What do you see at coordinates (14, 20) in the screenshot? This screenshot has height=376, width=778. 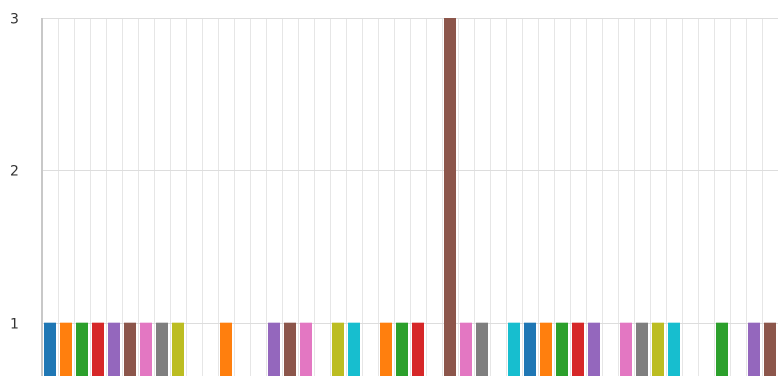 I see `y-tick-label: 3` at bounding box center [14, 20].